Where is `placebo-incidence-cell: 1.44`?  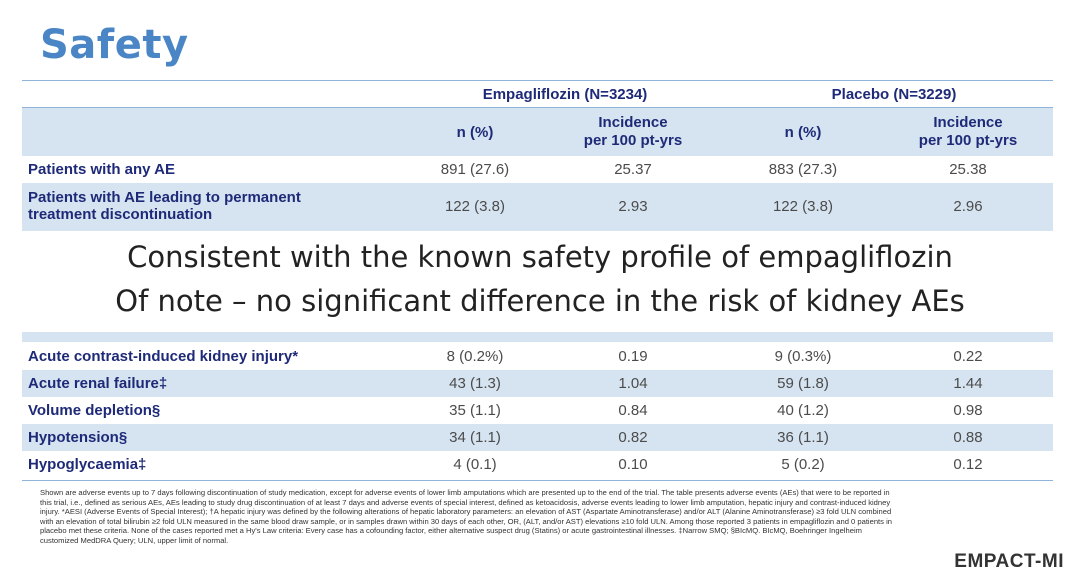 placebo-incidence-cell: 1.44 is located at coordinates (968, 383).